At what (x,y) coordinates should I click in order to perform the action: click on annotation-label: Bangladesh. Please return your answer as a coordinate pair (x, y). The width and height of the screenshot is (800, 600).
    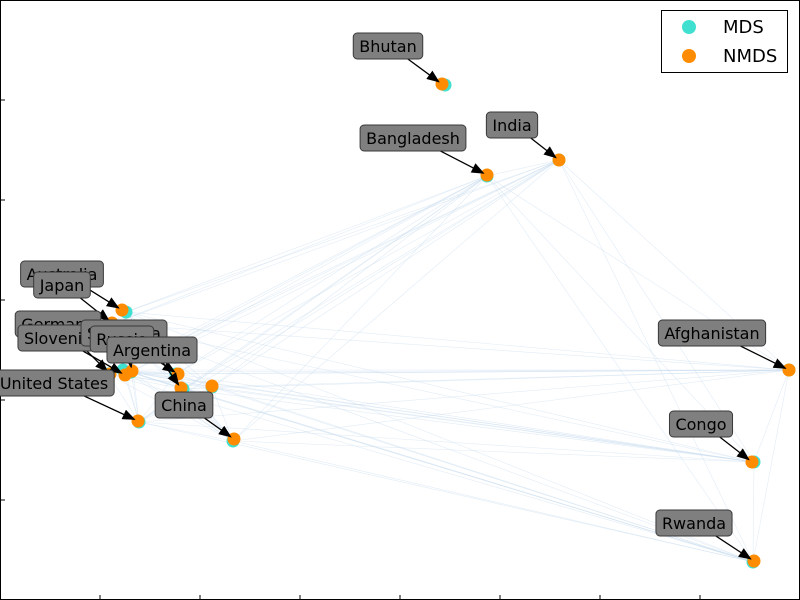
    Looking at the image, I should click on (413, 138).